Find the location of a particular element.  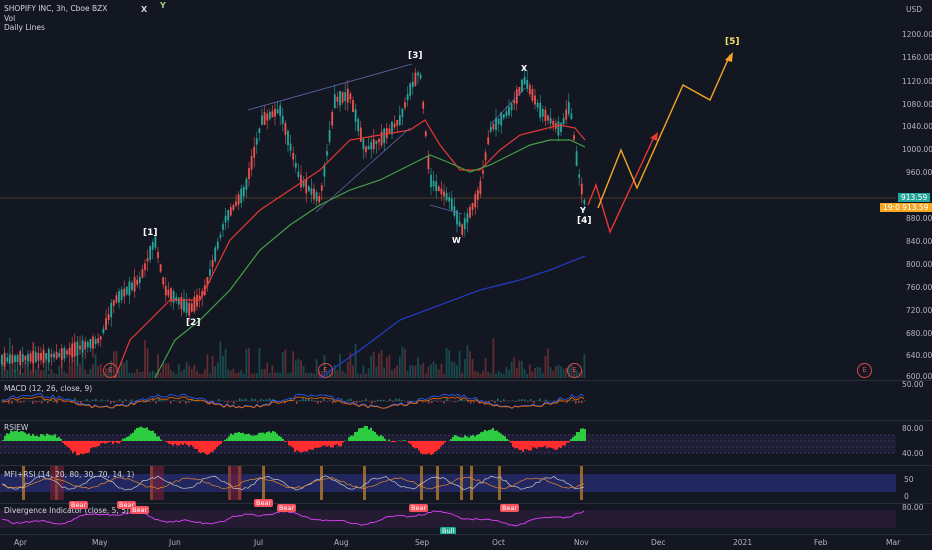

price-tick: 1120.00 is located at coordinates (917, 81).